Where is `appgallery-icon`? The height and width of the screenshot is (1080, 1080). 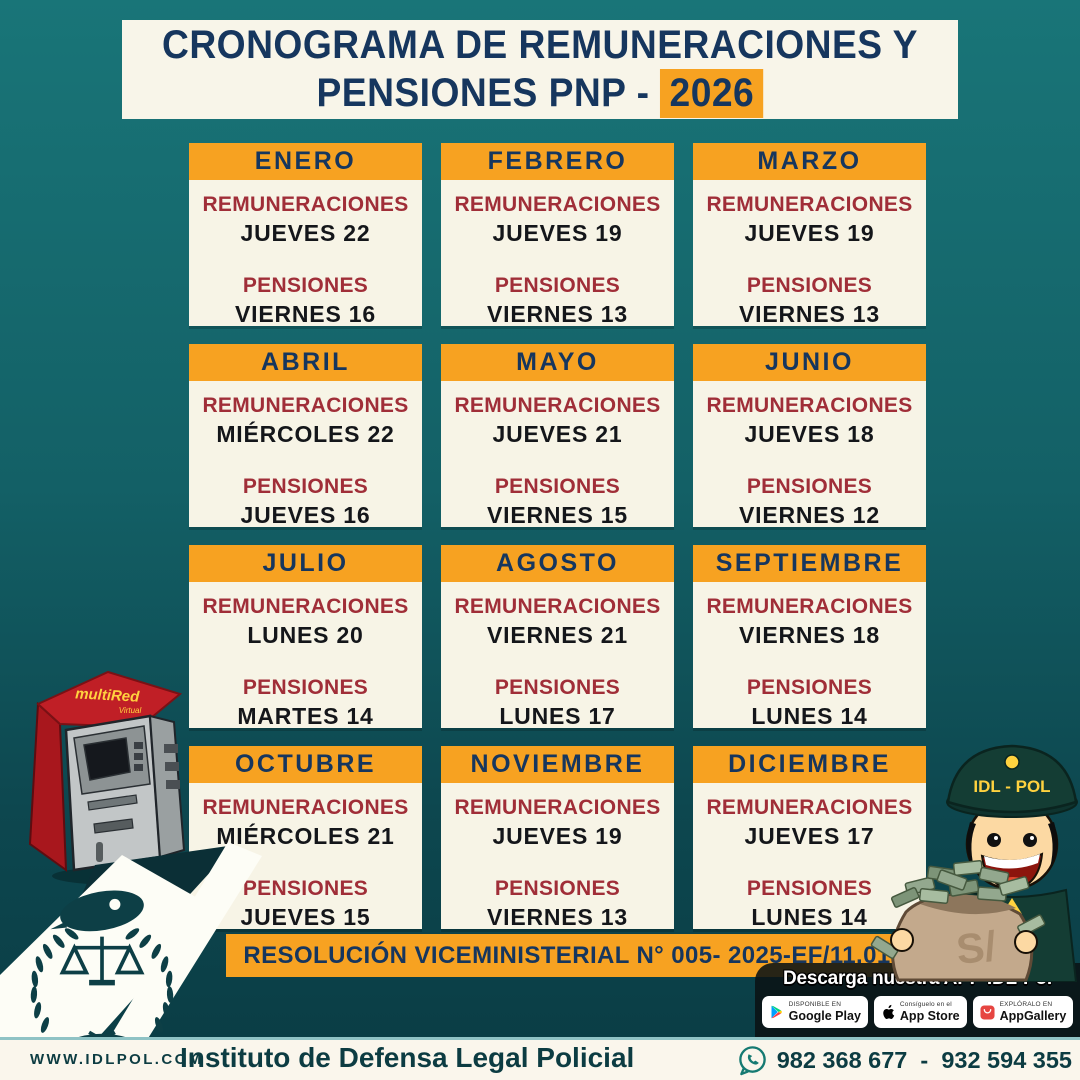
appgallery-icon is located at coordinates (987, 1012).